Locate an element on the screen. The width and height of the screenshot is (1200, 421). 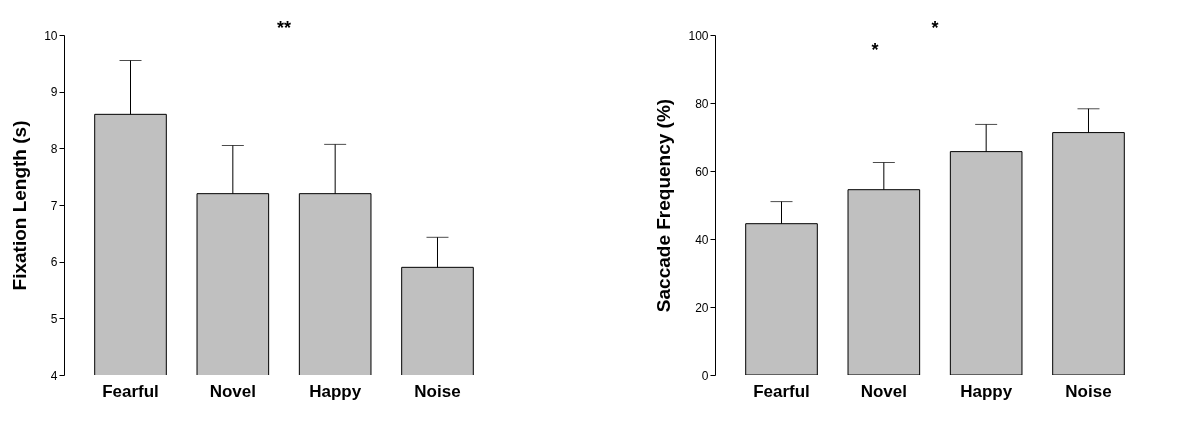
y-tick-label: 7 is located at coordinates (54, 205).